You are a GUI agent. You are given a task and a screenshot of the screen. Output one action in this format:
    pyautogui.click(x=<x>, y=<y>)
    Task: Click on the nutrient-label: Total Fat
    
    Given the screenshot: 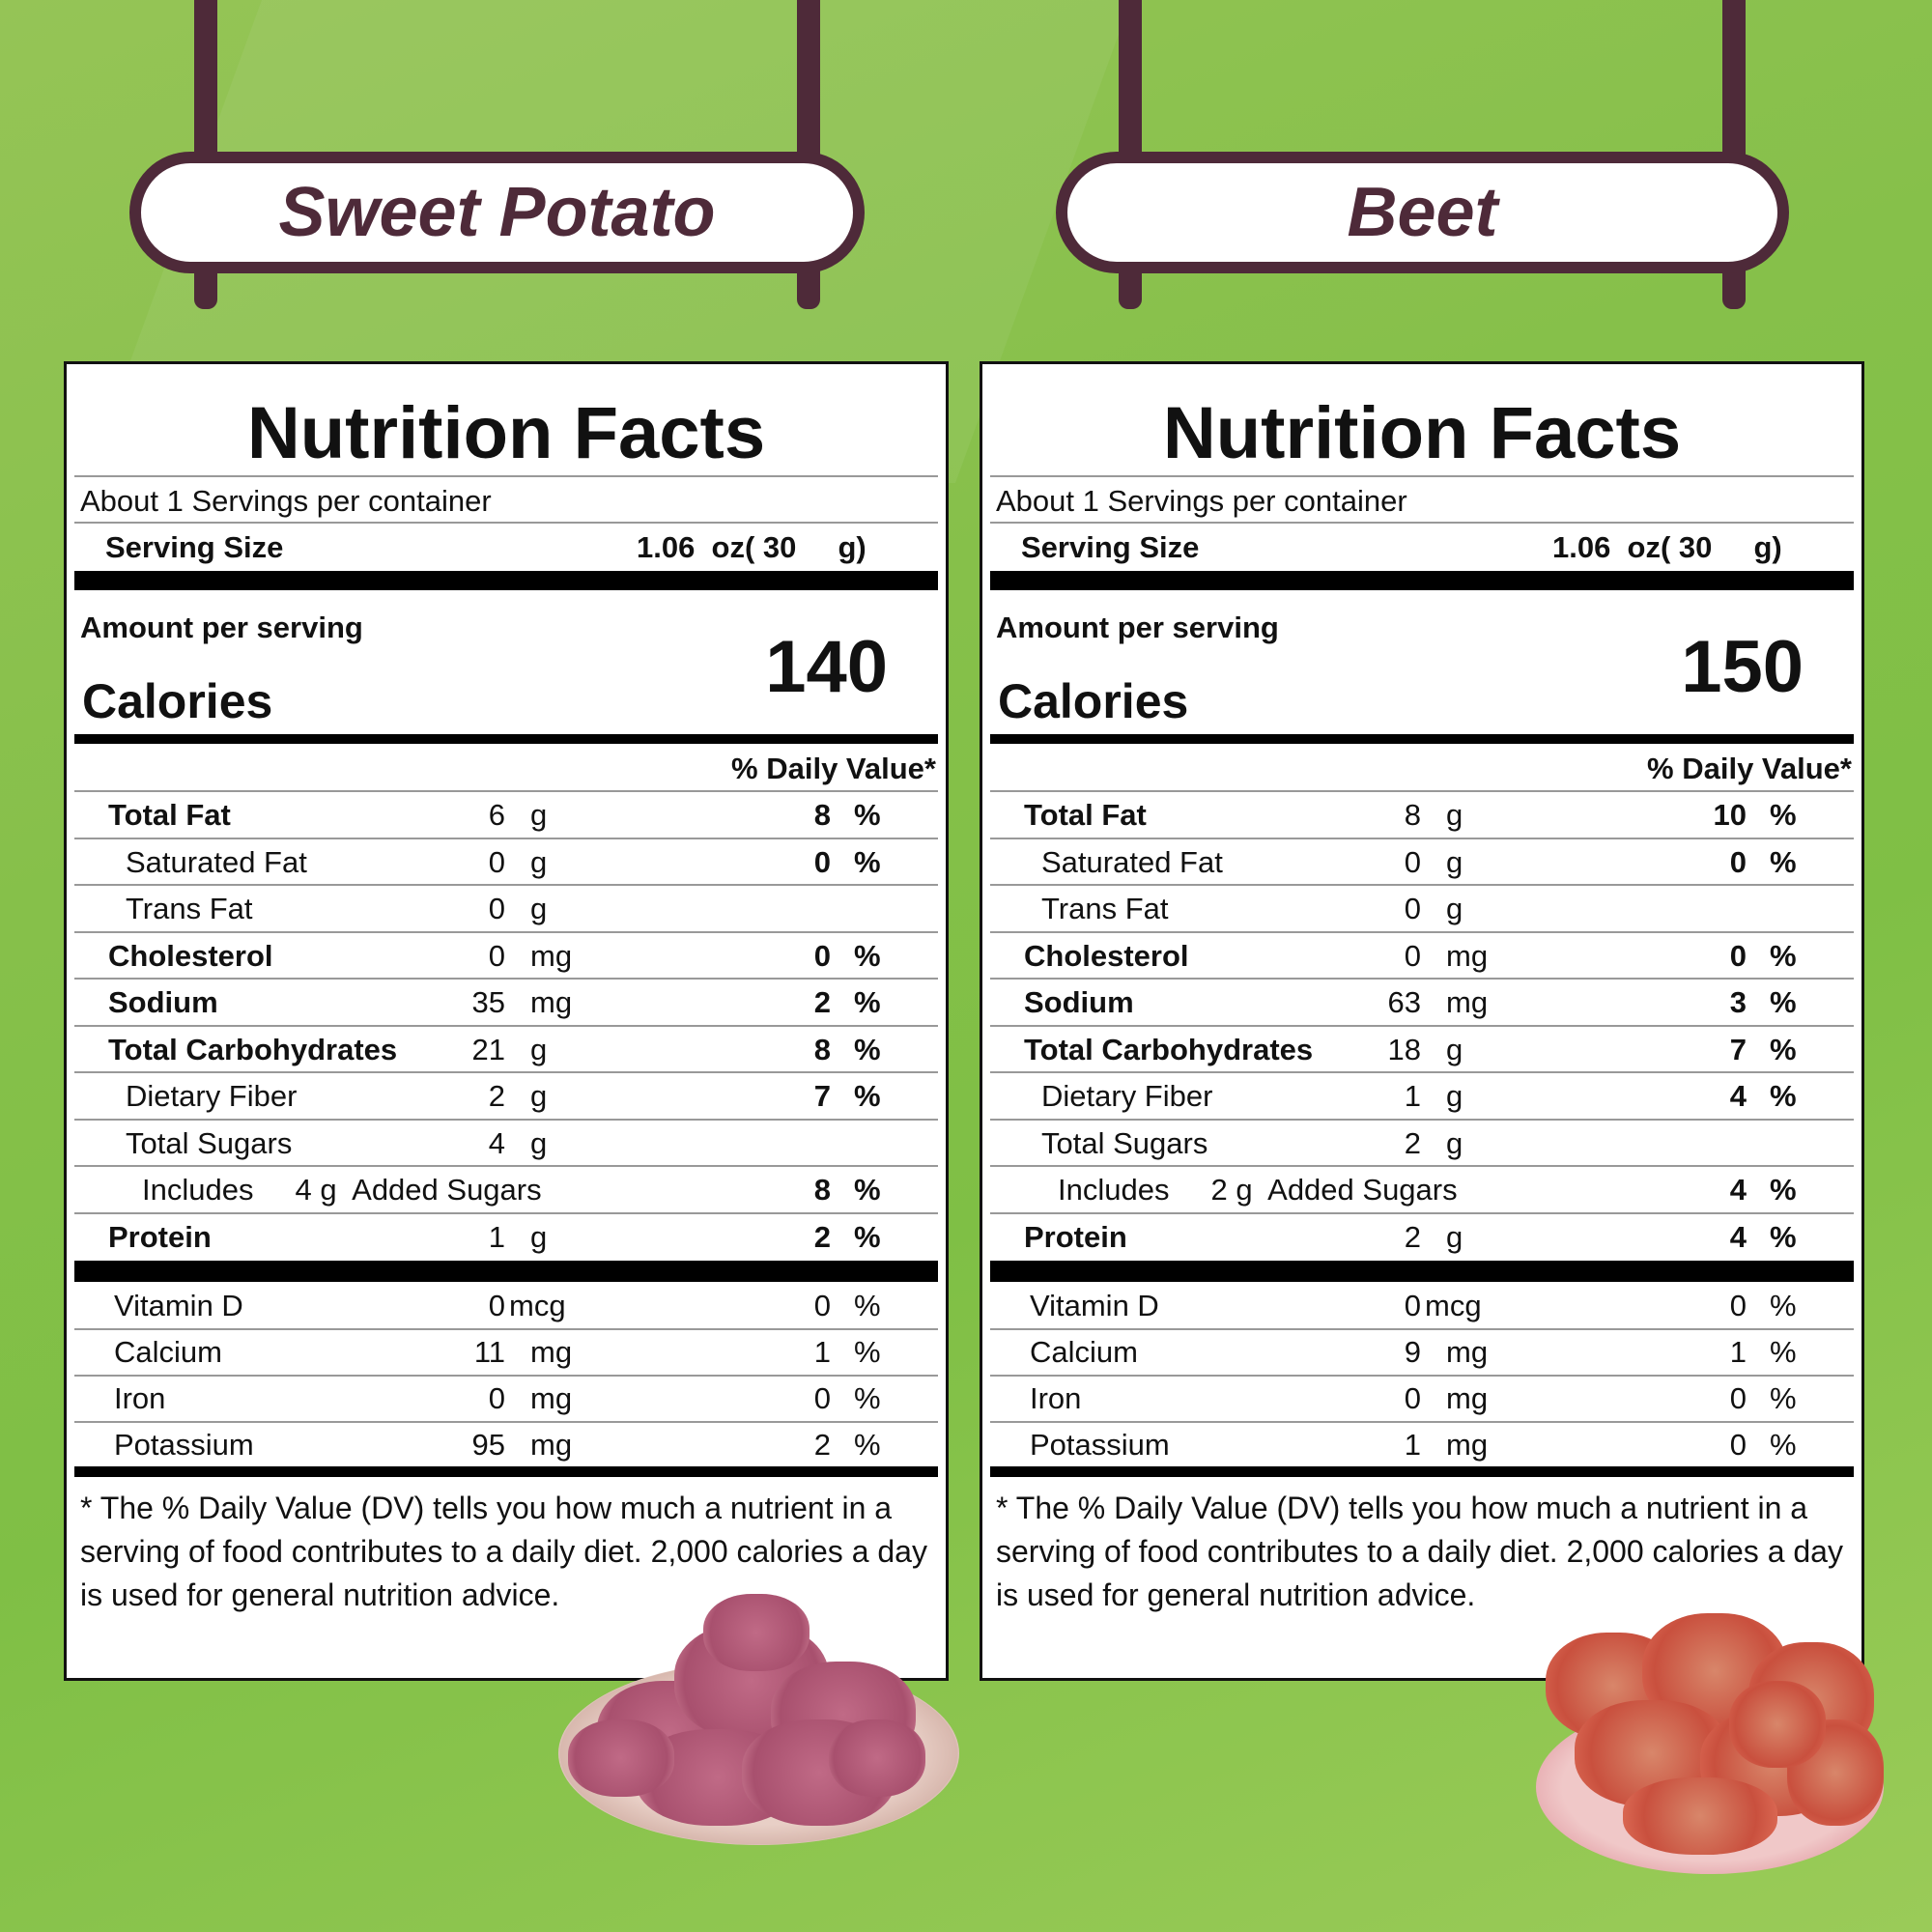 What is the action you would take?
    pyautogui.click(x=1085, y=815)
    